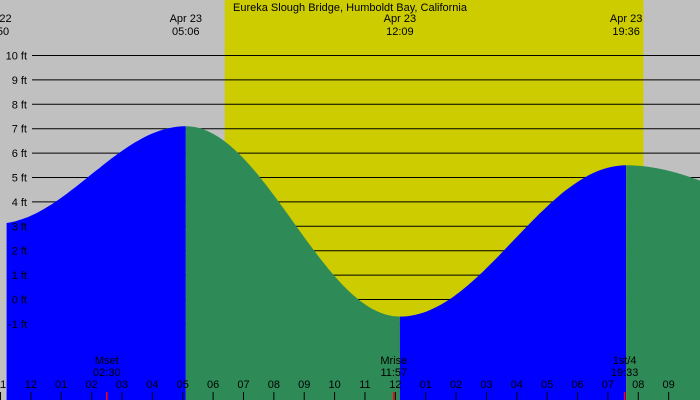  What do you see at coordinates (625, 373) in the screenshot?
I see `event-time: 19:33` at bounding box center [625, 373].